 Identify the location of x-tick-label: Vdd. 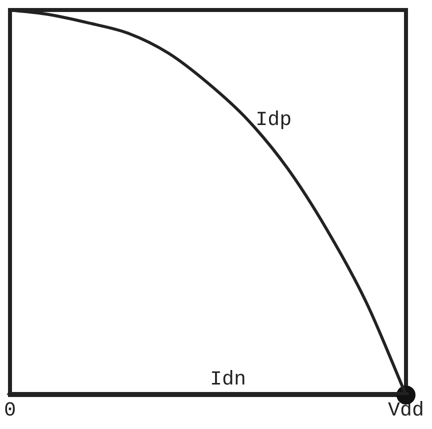
(406, 410).